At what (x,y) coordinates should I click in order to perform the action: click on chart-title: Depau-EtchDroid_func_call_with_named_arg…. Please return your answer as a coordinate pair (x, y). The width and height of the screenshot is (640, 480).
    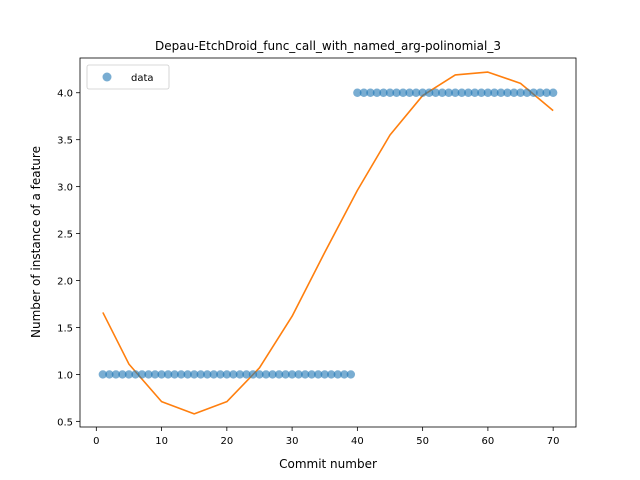
    Looking at the image, I should click on (328, 46).